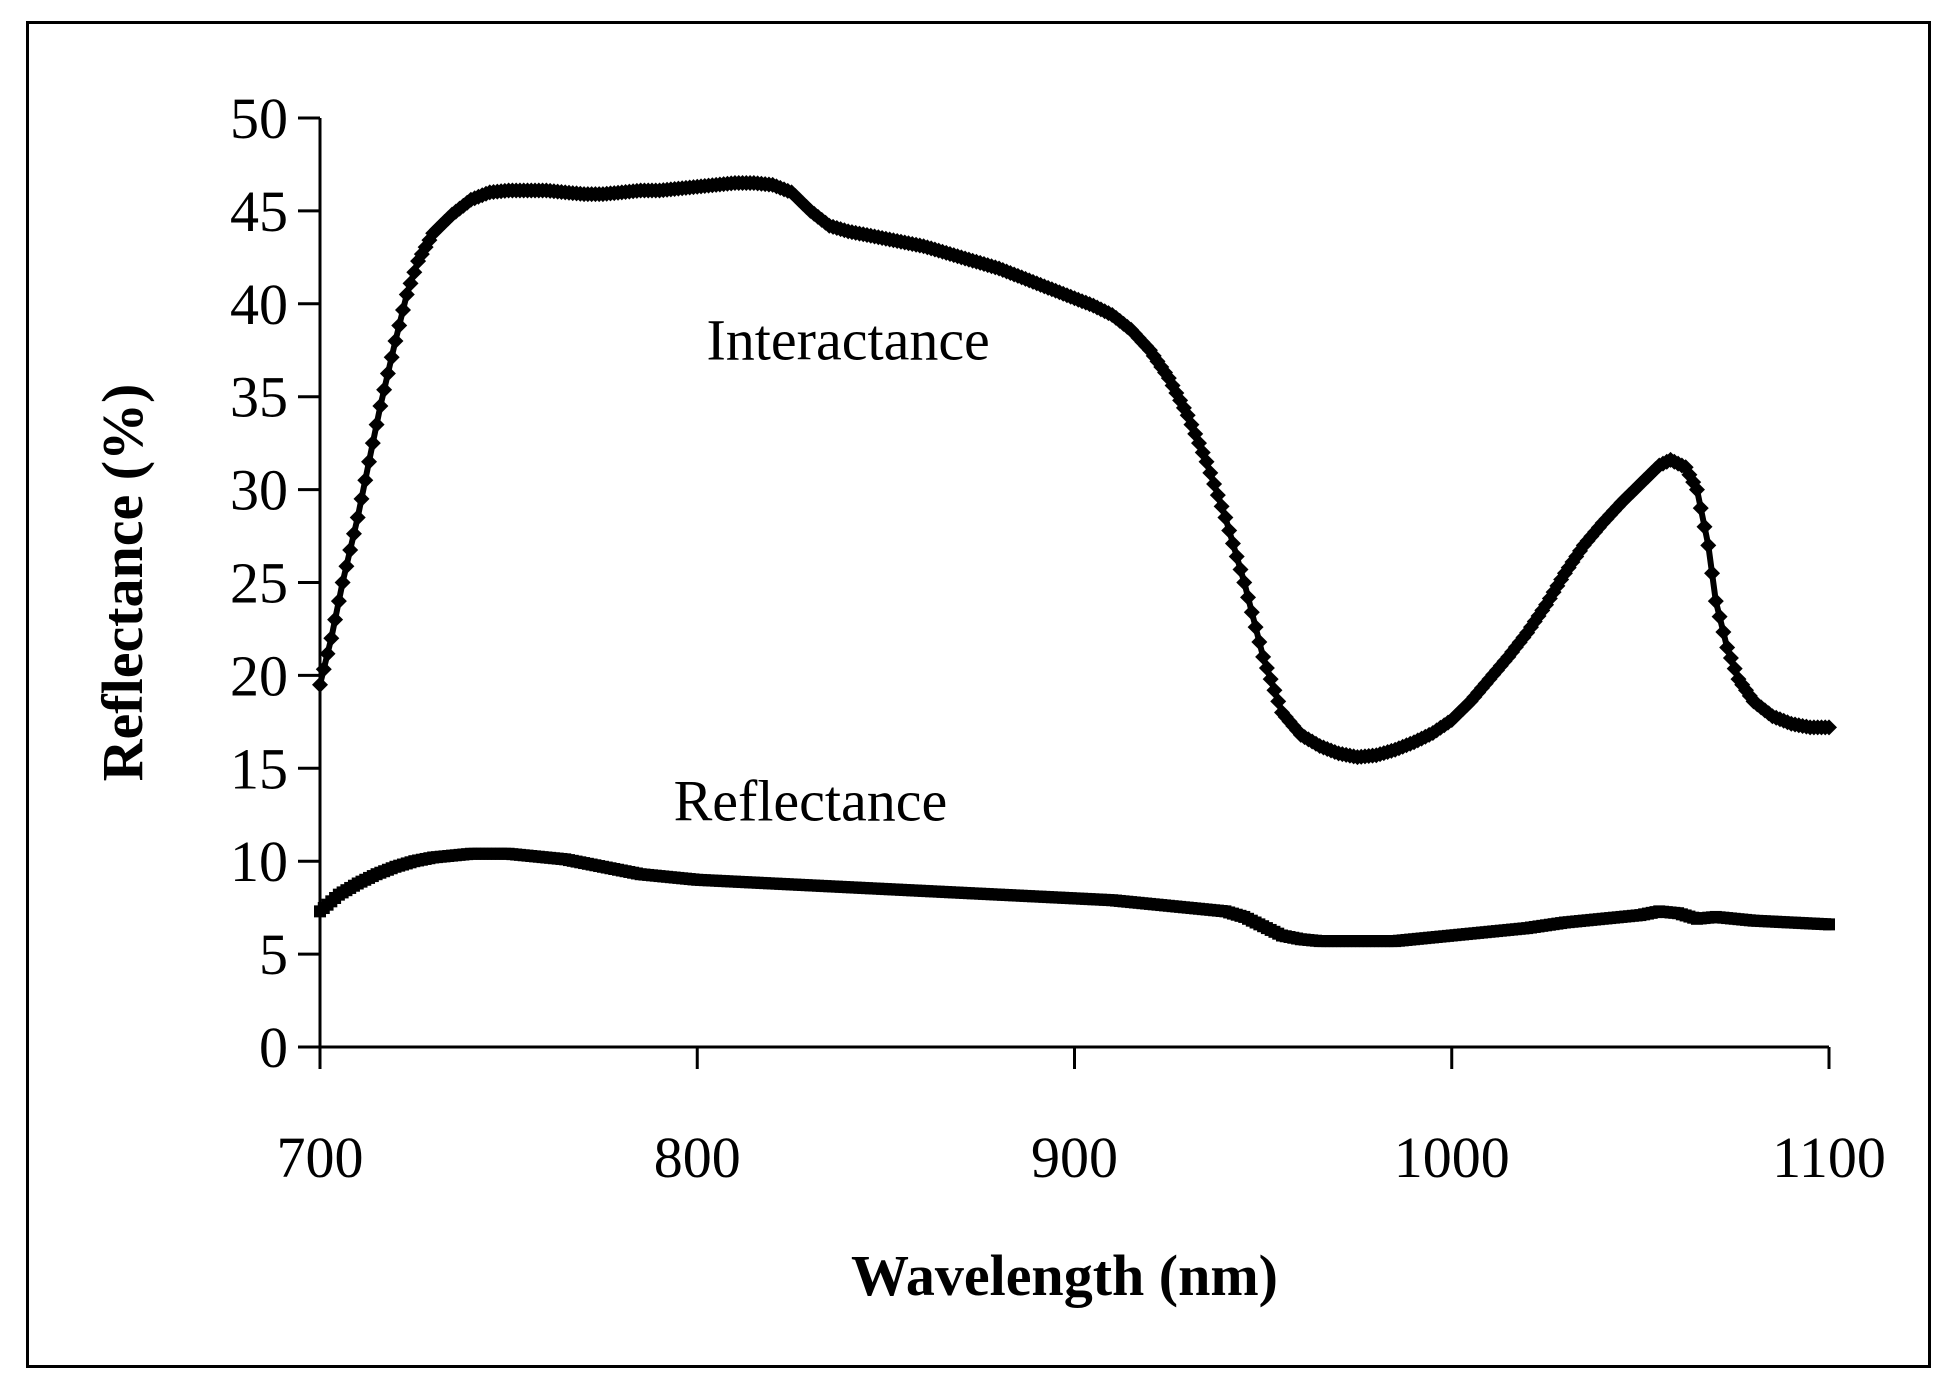 The width and height of the screenshot is (1959, 1391). Describe the element at coordinates (259, 583) in the screenshot. I see `y-tick-label-25: 25` at that location.